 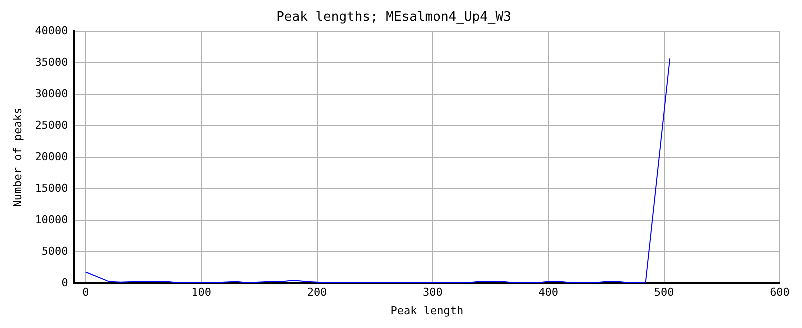 What do you see at coordinates (433, 293) in the screenshot?
I see `x-tick-label: 300` at bounding box center [433, 293].